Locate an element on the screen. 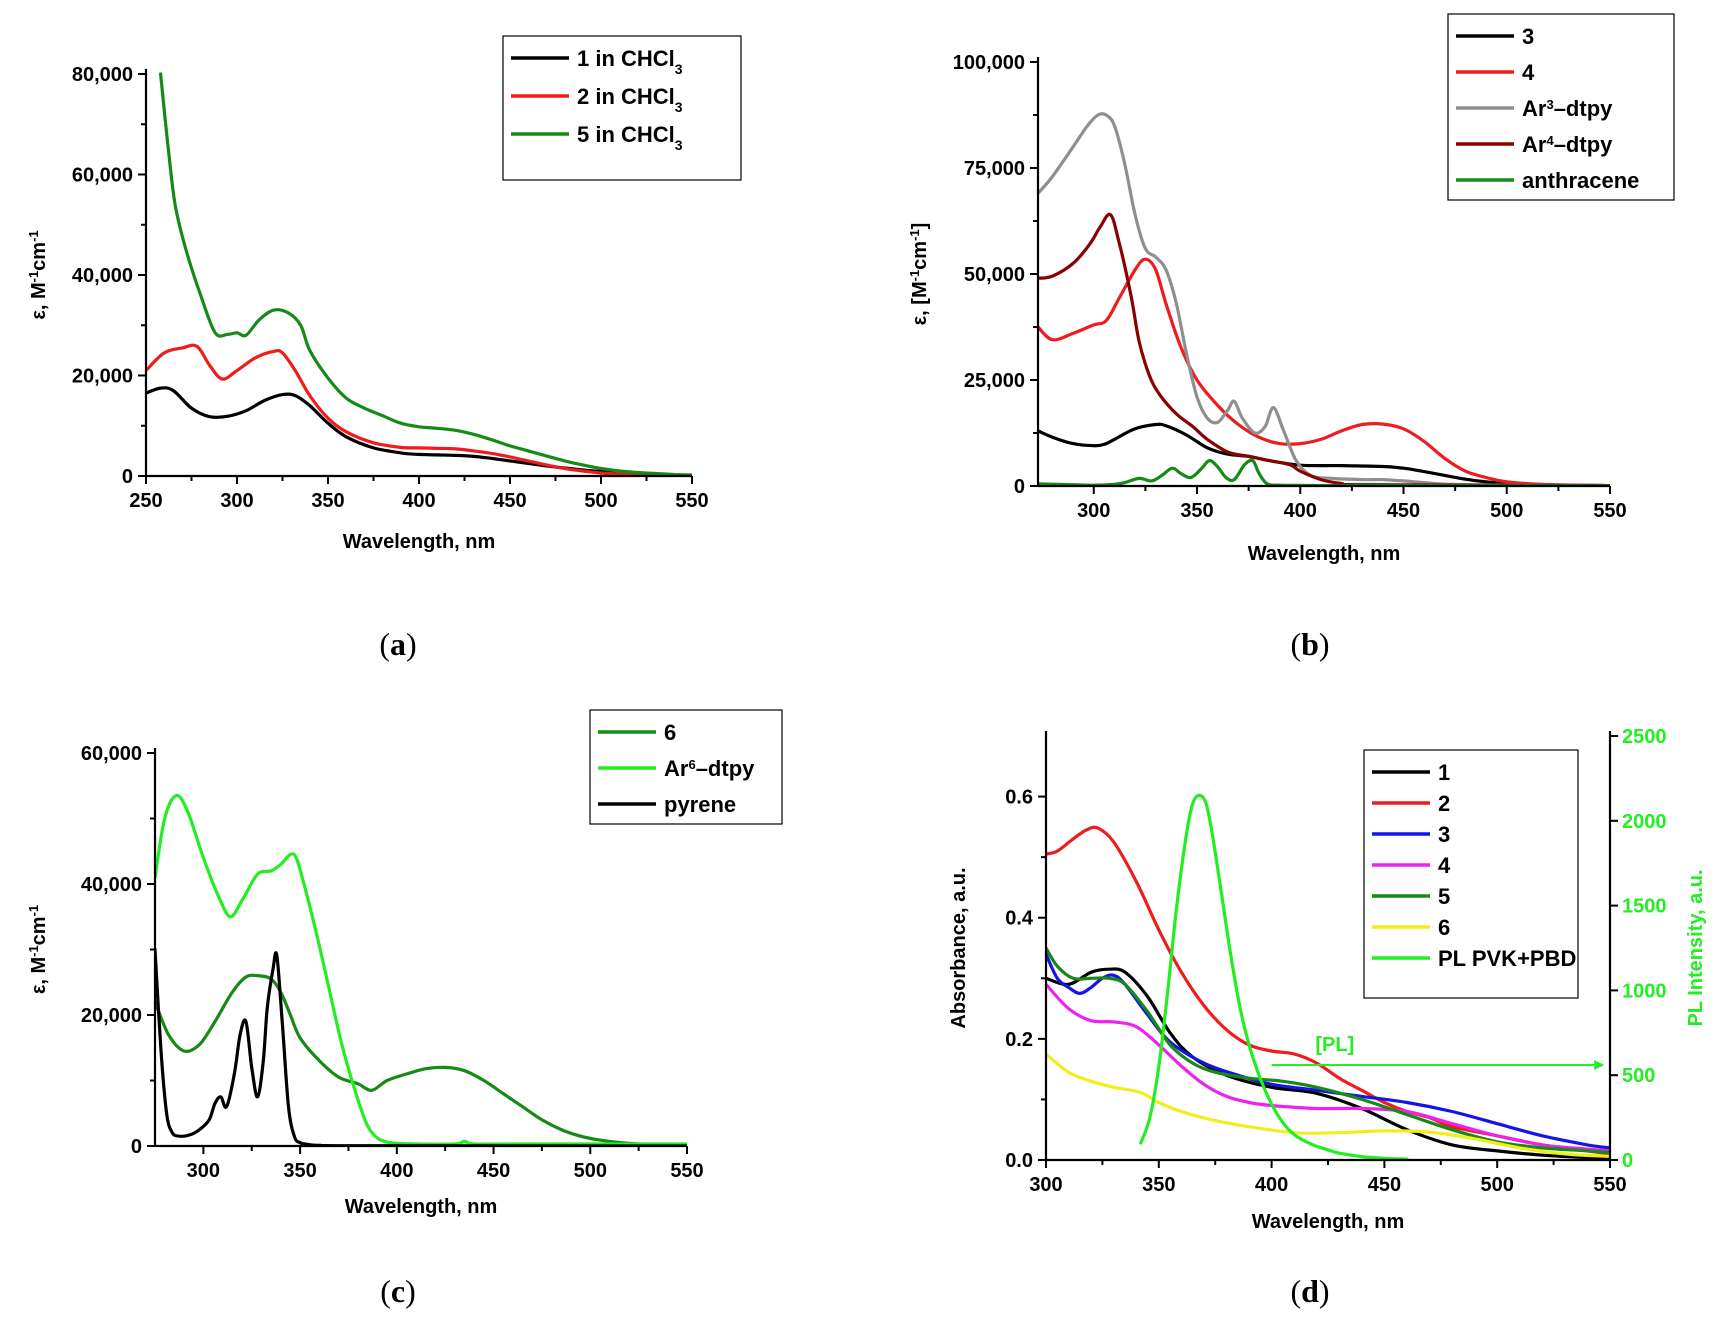 The height and width of the screenshot is (1318, 1726). y-axis-title: ε, [M-1cm-1] is located at coordinates (919, 274).